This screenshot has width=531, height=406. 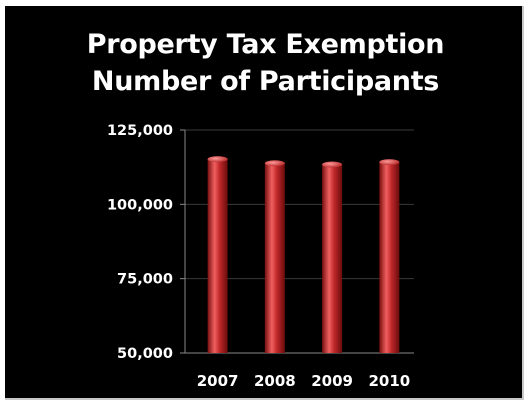 I want to click on x-tick-label: 2010, so click(x=390, y=381).